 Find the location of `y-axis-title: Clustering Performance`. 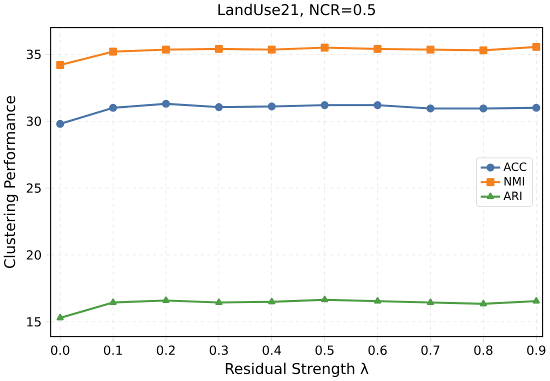

y-axis-title: Clustering Performance is located at coordinates (11, 182).